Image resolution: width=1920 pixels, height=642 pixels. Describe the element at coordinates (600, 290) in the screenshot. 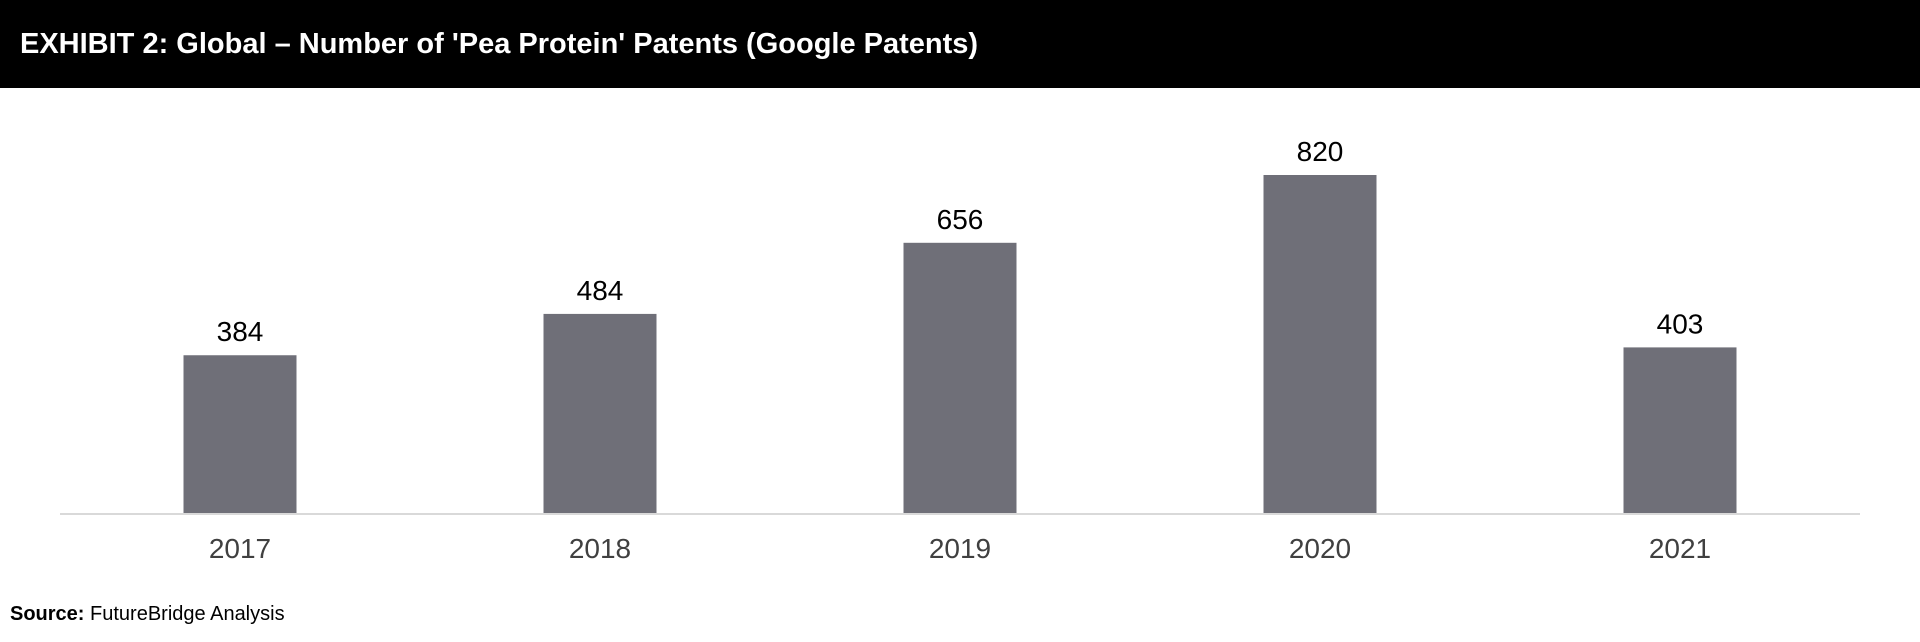

I see `data-label-2018: 484` at that location.